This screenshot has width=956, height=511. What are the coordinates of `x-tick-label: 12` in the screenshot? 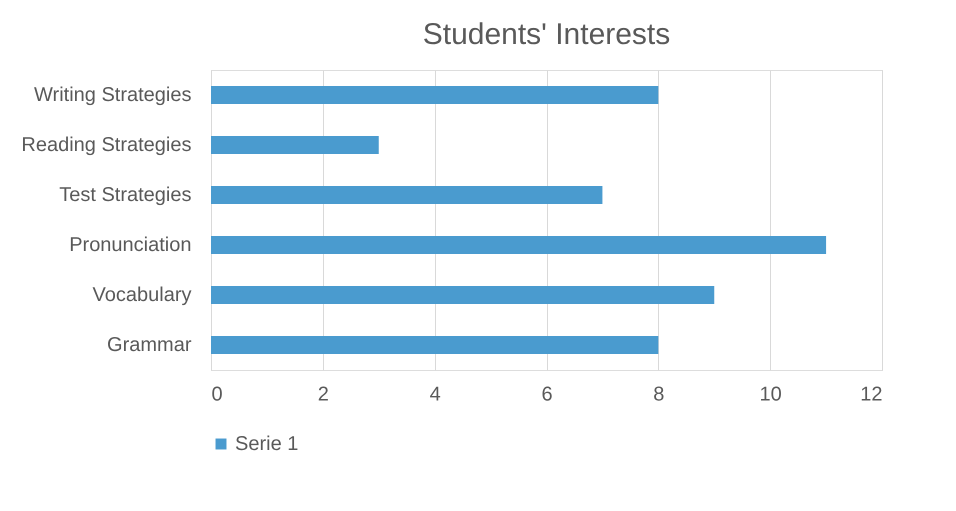 It's located at (871, 395).